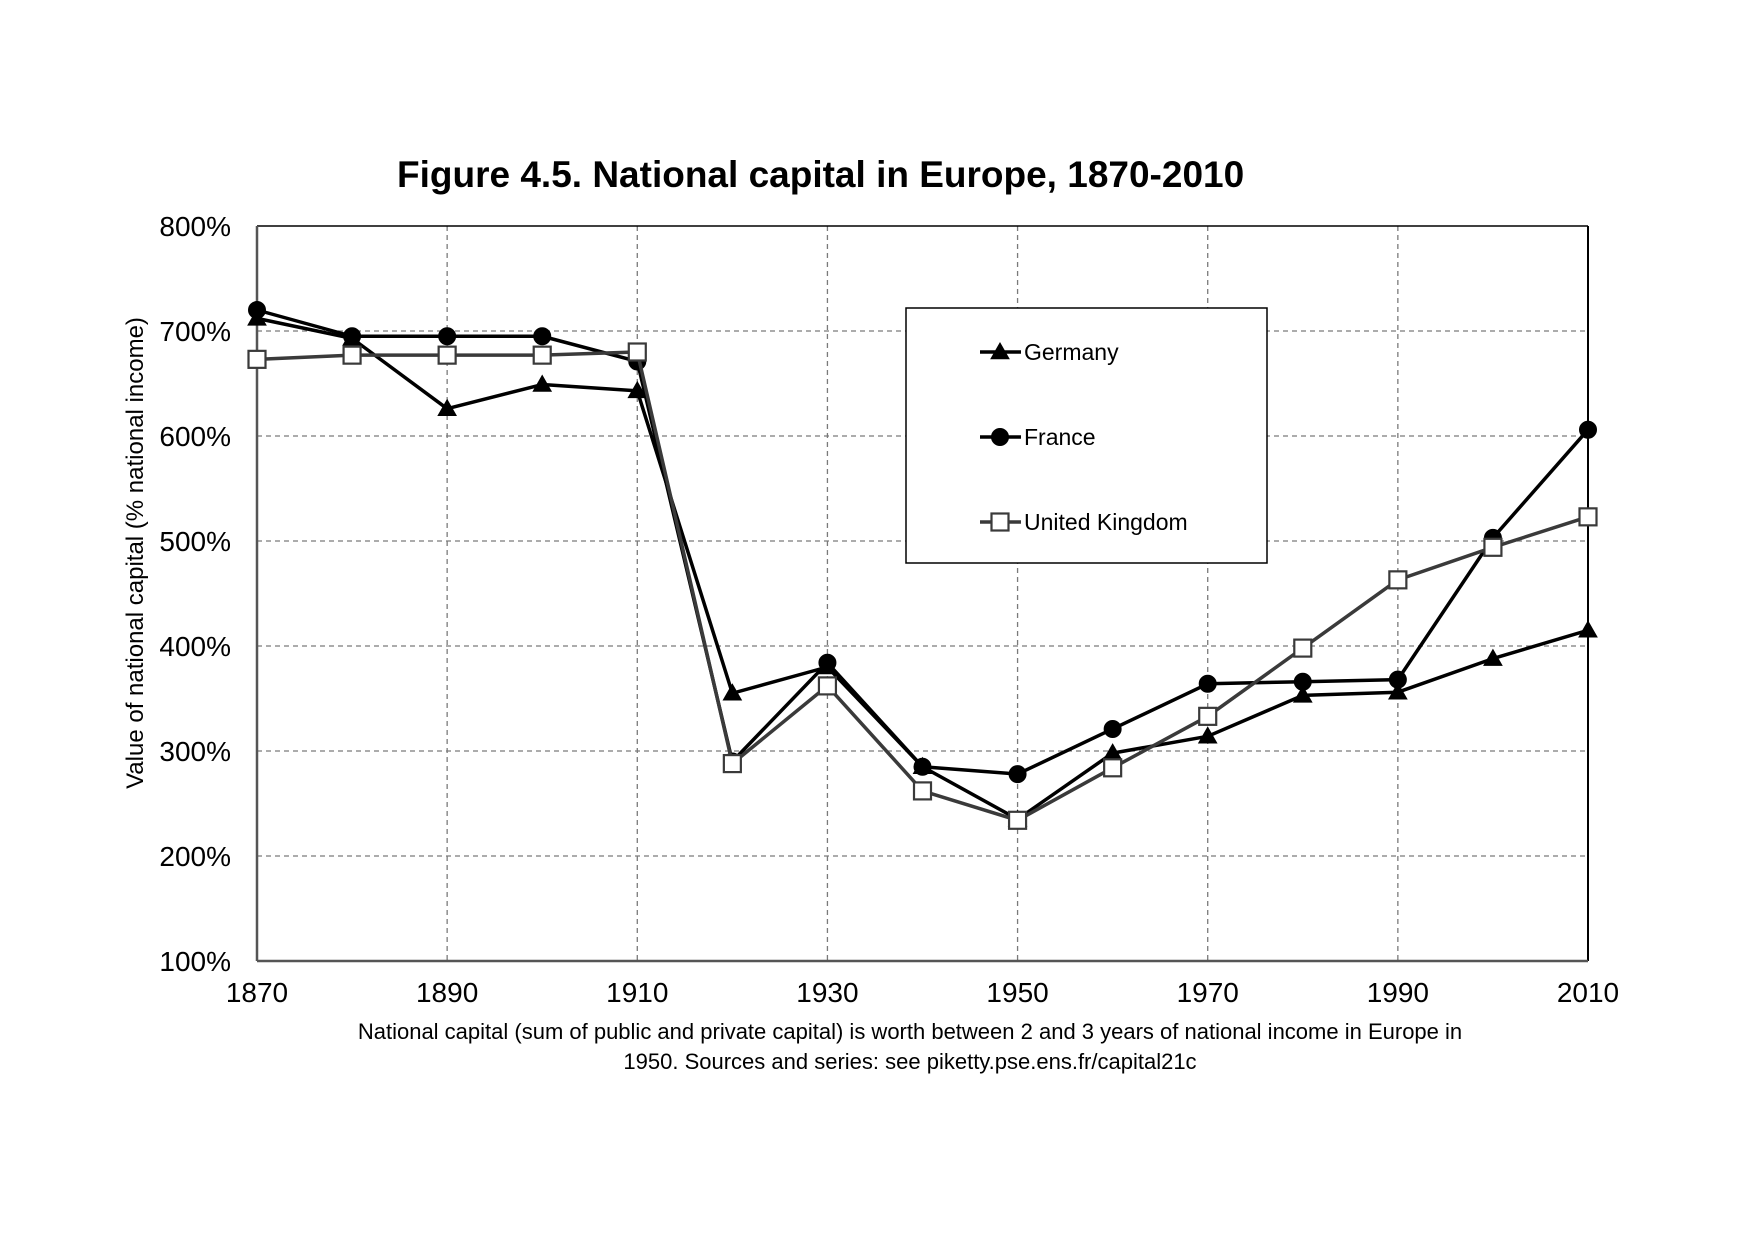  I want to click on legend-box, so click(1086, 435).